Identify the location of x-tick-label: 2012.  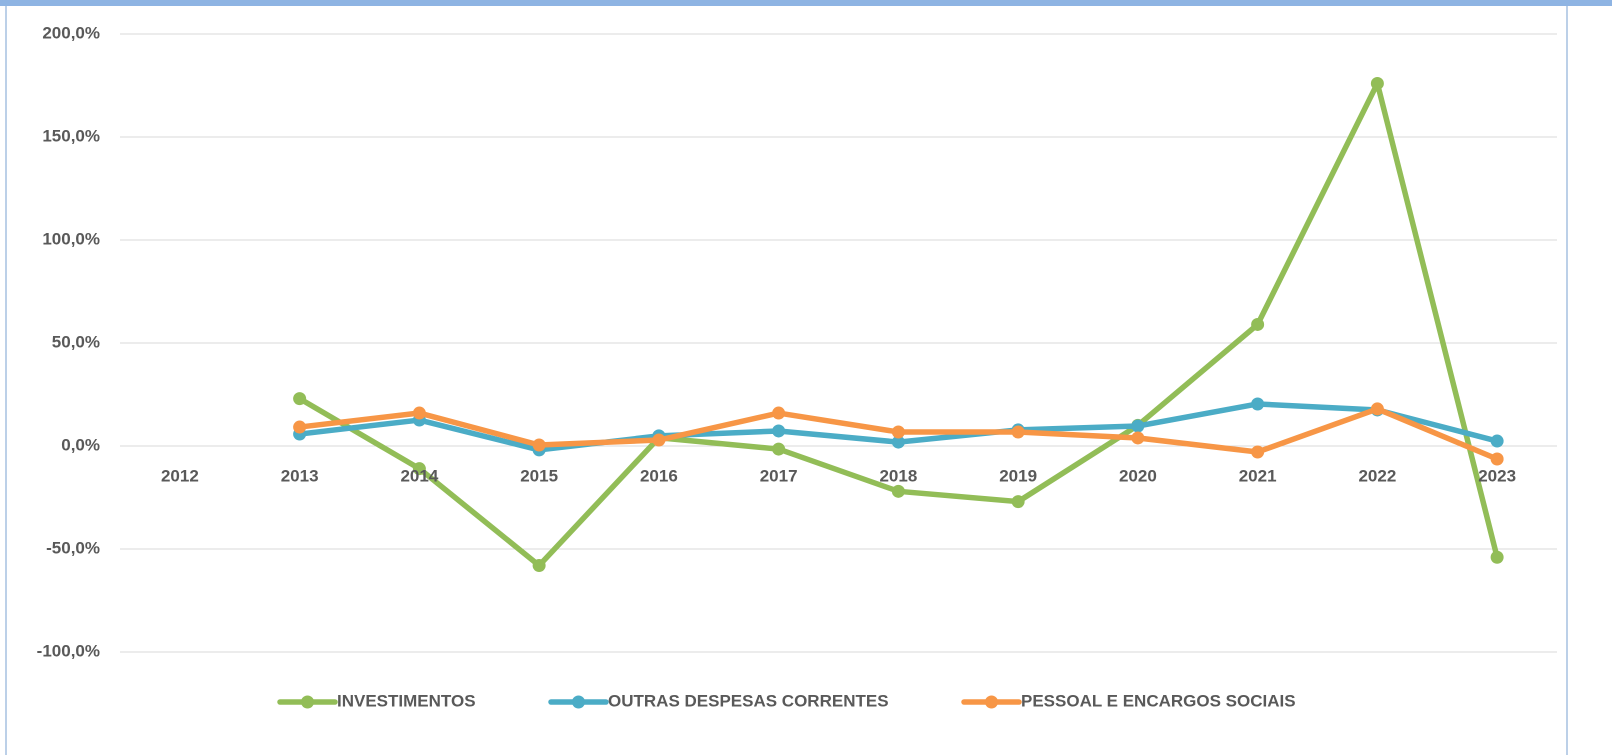
(180, 475).